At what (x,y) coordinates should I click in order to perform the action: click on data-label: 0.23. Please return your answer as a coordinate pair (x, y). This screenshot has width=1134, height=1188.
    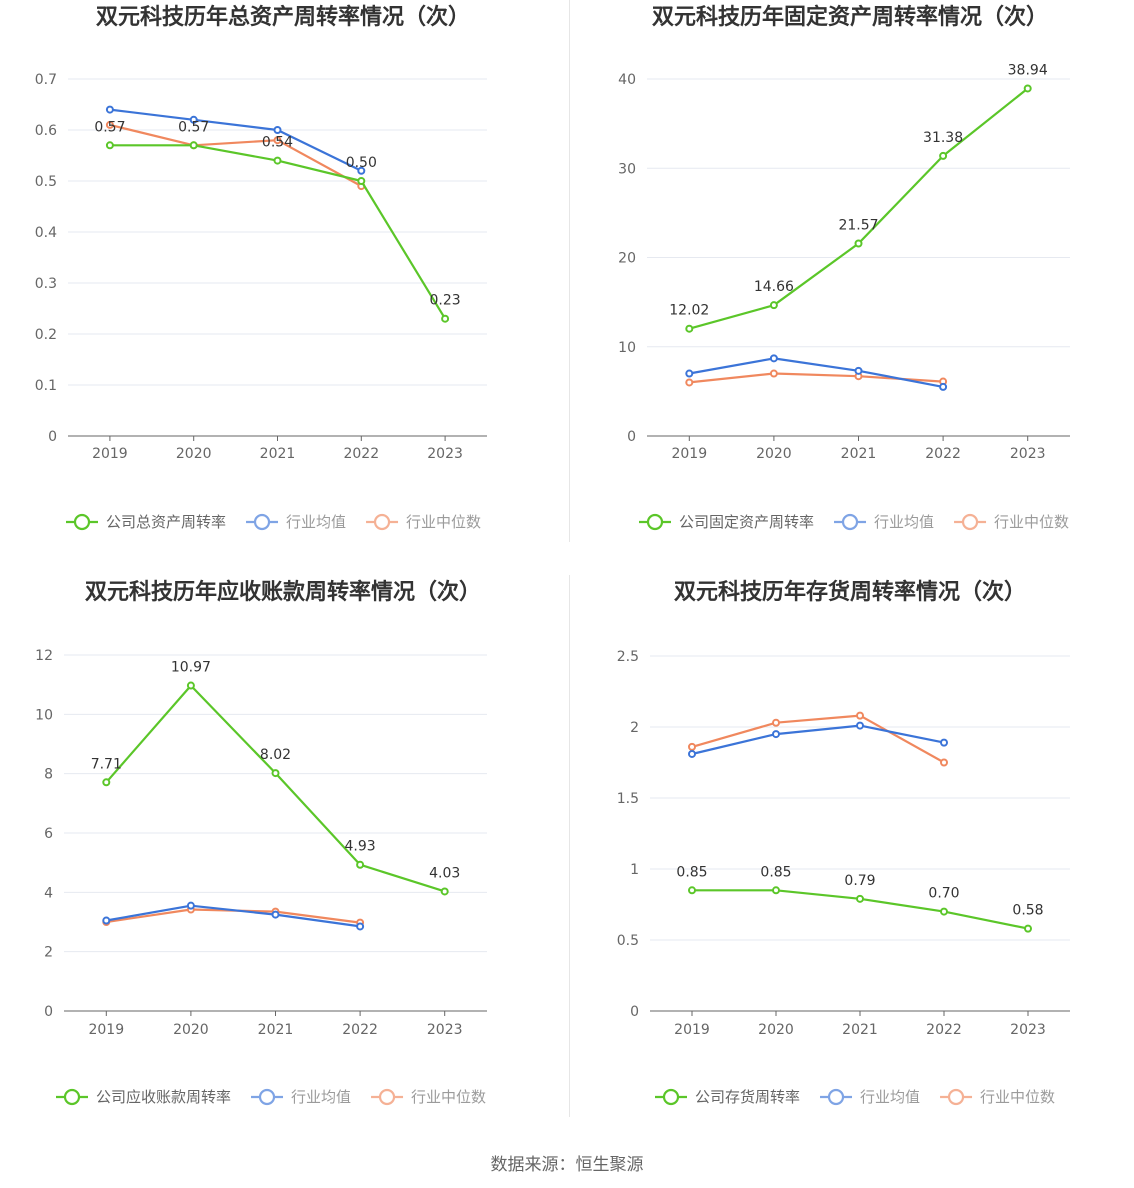
    Looking at the image, I should click on (445, 301).